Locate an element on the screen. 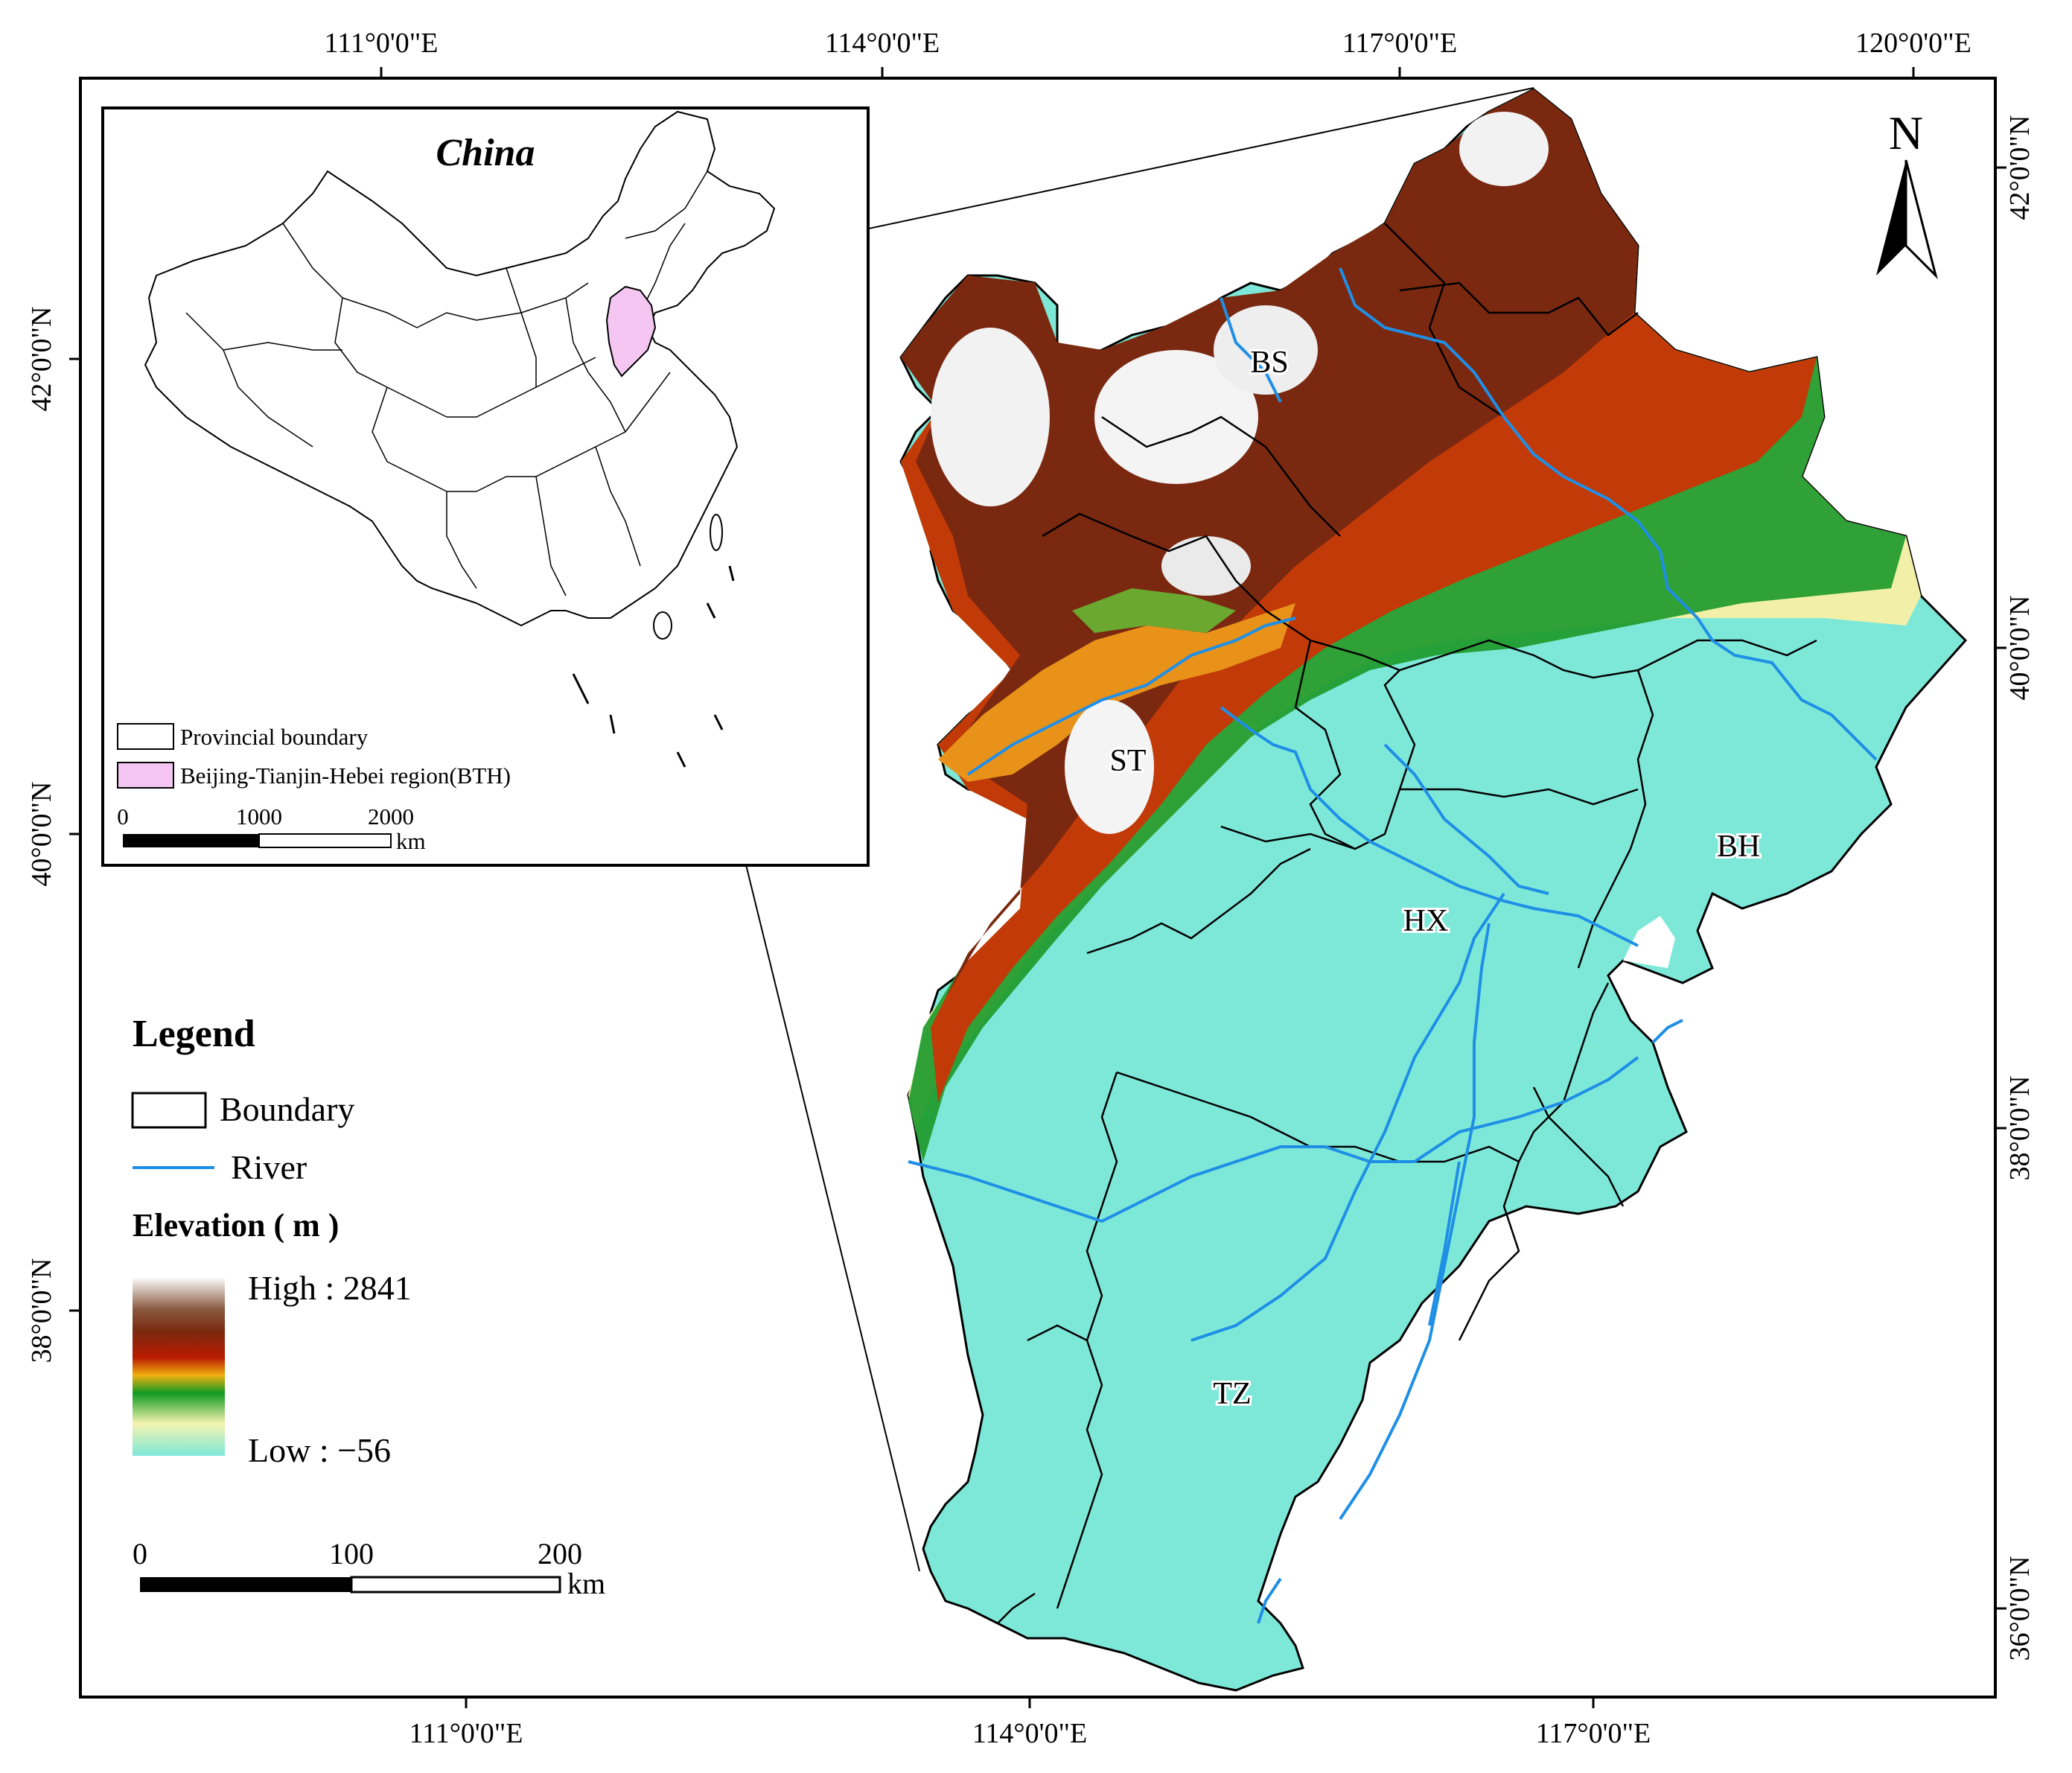  scale-label: 100 is located at coordinates (351, 1553).